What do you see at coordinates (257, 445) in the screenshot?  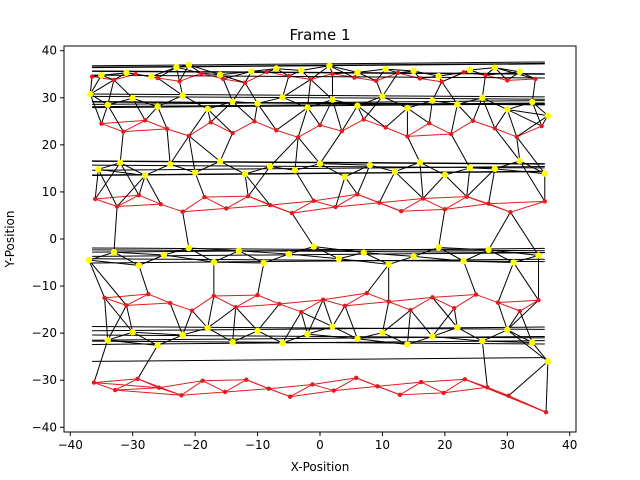 I see `x-tick-label: −10` at bounding box center [257, 445].